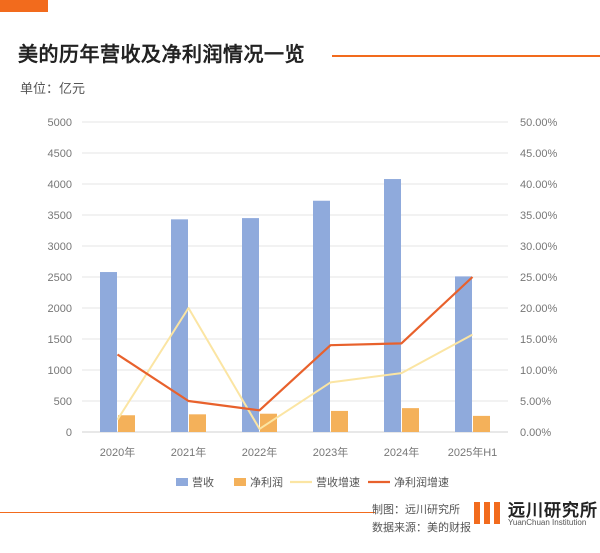 The width and height of the screenshot is (600, 553). Describe the element at coordinates (539, 371) in the screenshot. I see `y-right-tick-label: 10.00%` at that location.